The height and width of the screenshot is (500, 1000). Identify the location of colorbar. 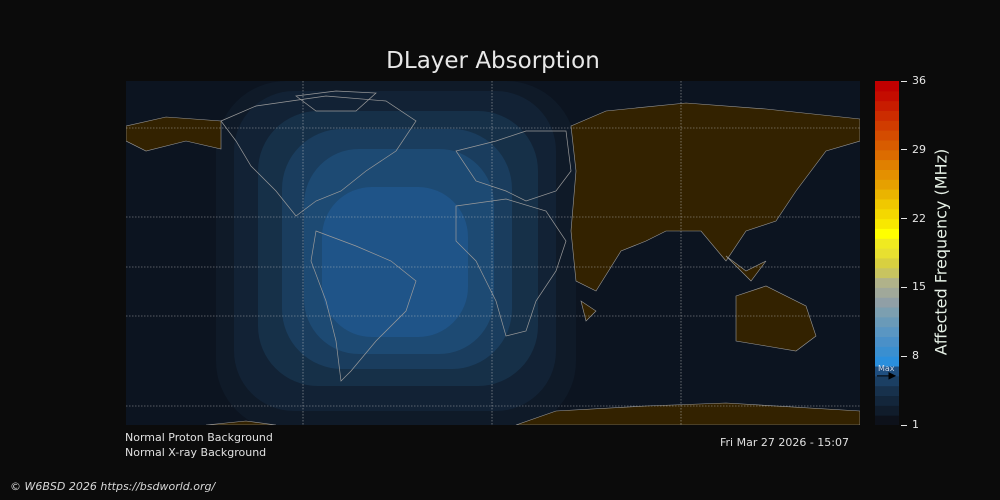
(887, 253).